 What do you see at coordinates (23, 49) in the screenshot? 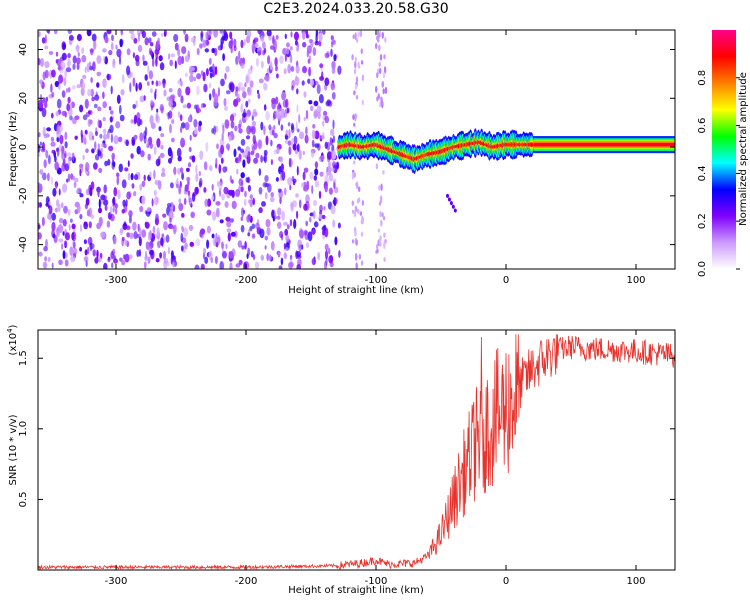
I see `spectrogram-ytick-label: 40` at bounding box center [23, 49].